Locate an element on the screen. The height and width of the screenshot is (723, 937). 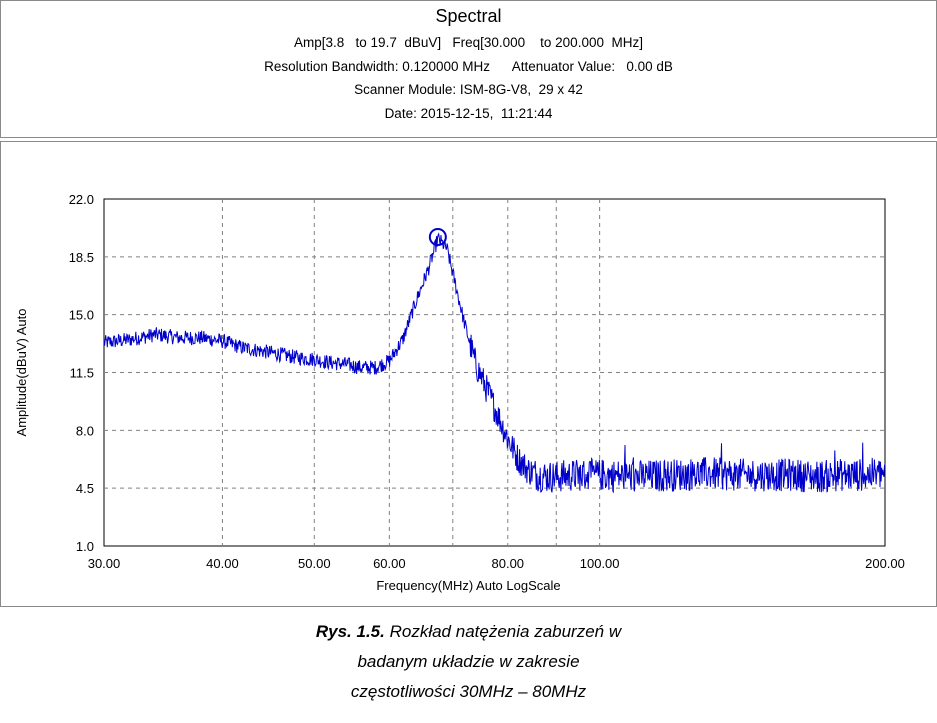
caption-line-1: Rys. 1.5. Rozkład natężenia zaburzeń w is located at coordinates (468, 632).